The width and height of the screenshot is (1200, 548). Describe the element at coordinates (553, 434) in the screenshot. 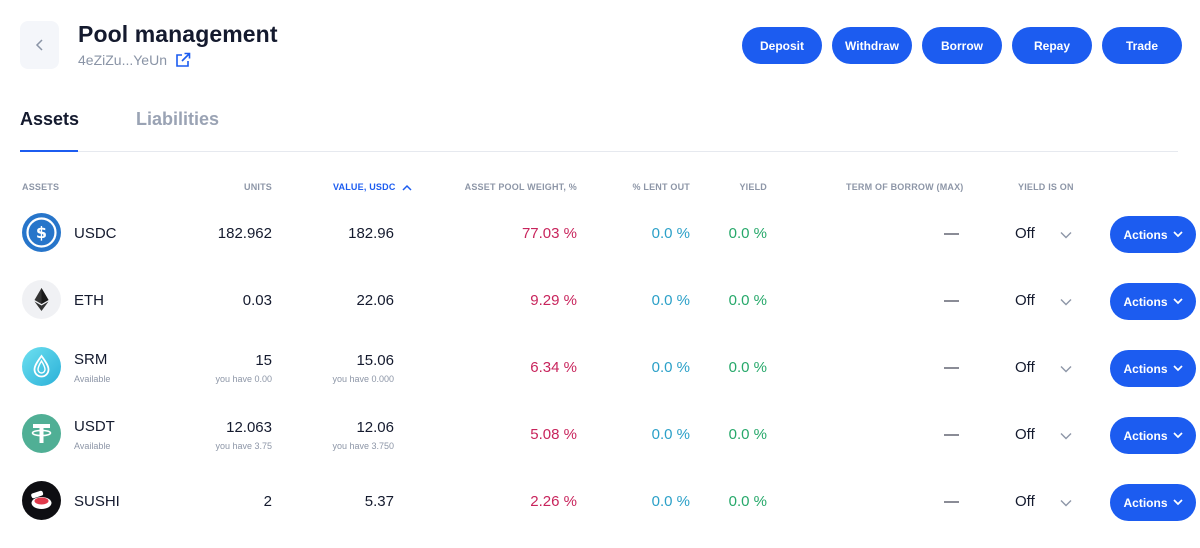

I see `pool-weight: 5.08 %` at that location.